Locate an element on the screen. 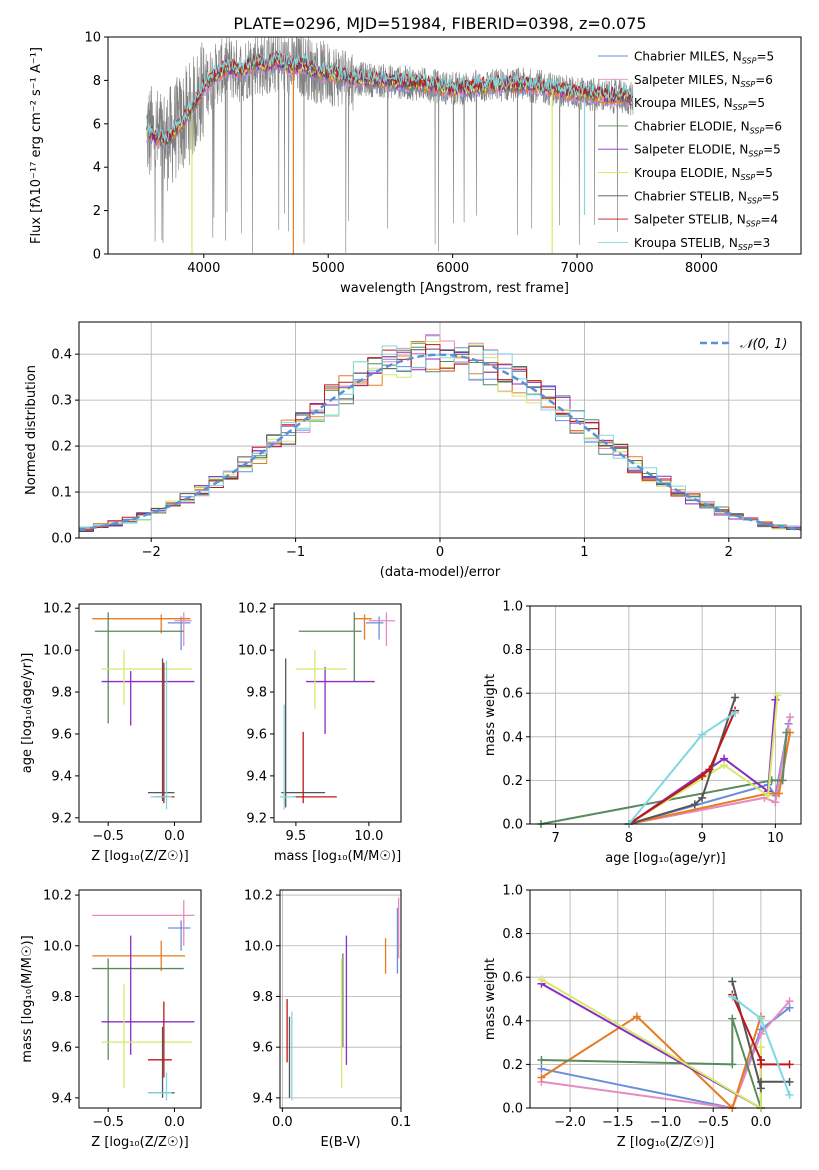  x-axis-label: mass [log₁₀(M/M☉)] is located at coordinates (337, 856).